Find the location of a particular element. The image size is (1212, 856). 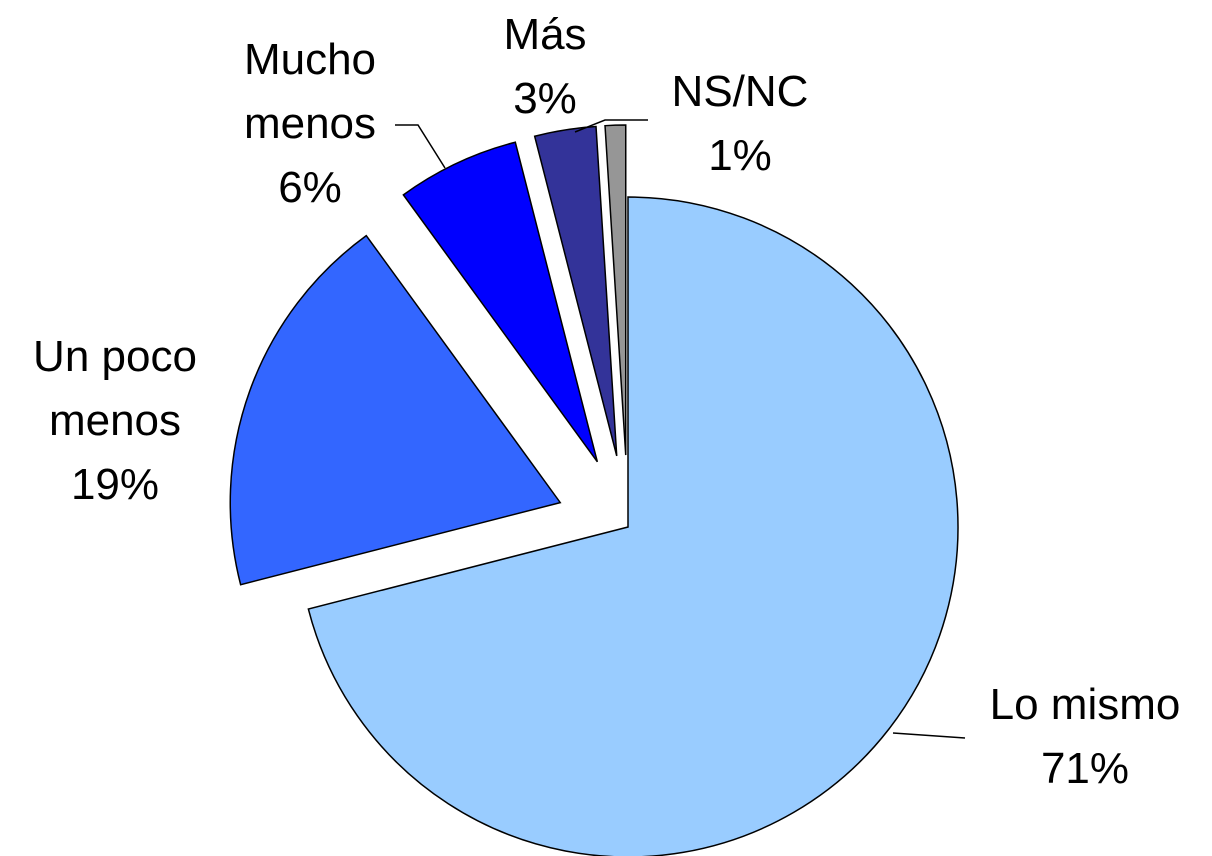

slice-label: Lo mismo 71% is located at coordinates (1083, 737).